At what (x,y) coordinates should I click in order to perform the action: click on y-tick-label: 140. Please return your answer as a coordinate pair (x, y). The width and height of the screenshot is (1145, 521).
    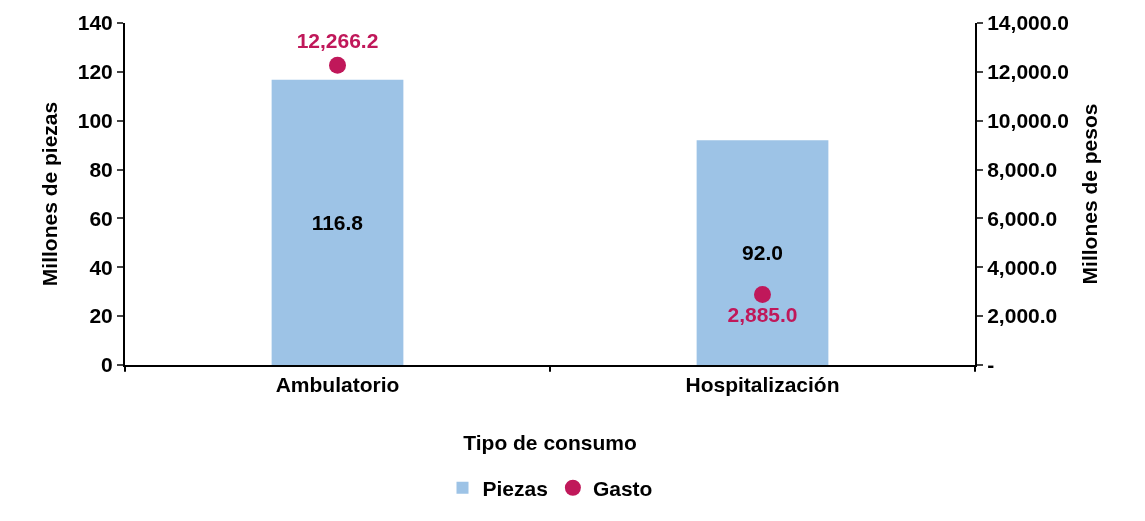
    Looking at the image, I should click on (95, 23).